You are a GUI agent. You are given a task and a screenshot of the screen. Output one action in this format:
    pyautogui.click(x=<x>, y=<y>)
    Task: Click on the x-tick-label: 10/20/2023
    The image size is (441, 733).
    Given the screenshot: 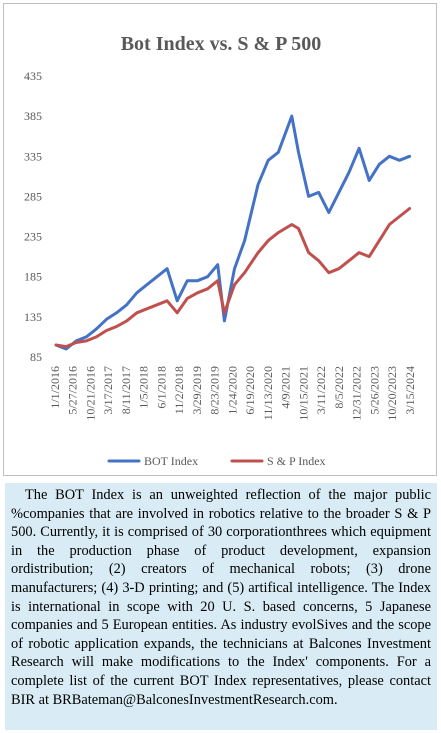 What is the action you would take?
    pyautogui.click(x=392, y=393)
    